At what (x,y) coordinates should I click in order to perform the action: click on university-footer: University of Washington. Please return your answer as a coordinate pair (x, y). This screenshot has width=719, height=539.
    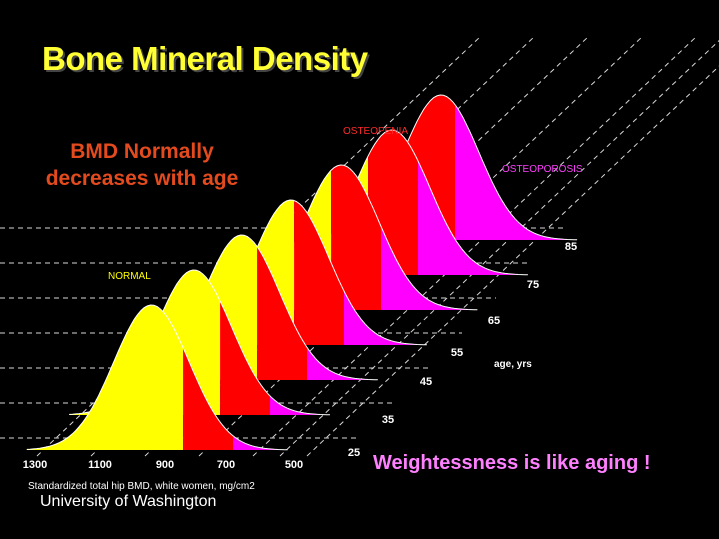
    Looking at the image, I should click on (128, 501).